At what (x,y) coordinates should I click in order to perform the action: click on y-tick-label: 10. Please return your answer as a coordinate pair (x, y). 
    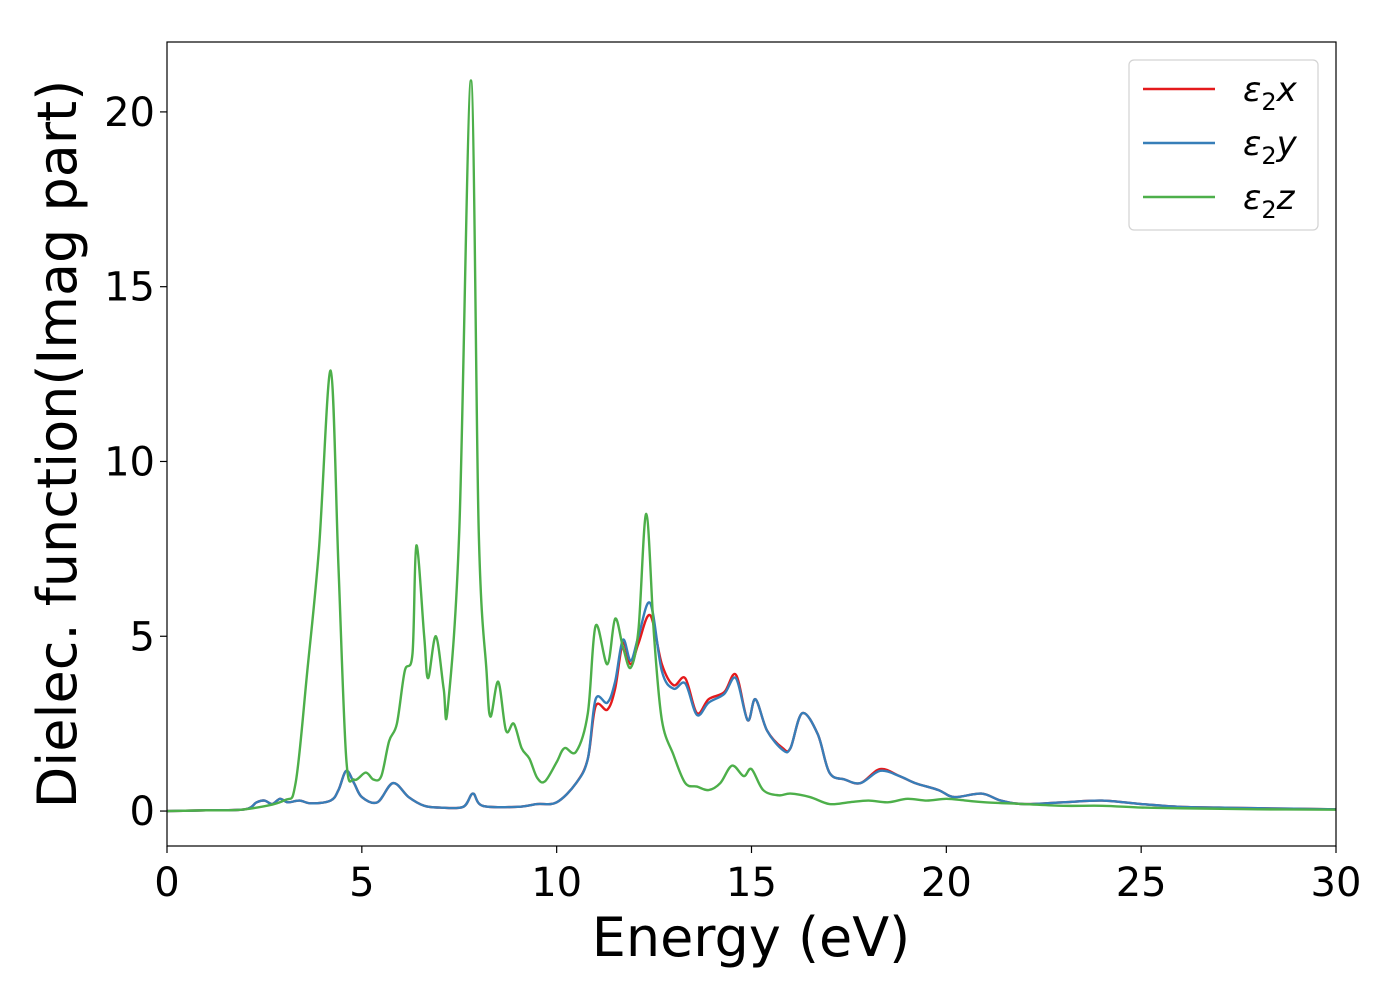
    Looking at the image, I should click on (129, 462).